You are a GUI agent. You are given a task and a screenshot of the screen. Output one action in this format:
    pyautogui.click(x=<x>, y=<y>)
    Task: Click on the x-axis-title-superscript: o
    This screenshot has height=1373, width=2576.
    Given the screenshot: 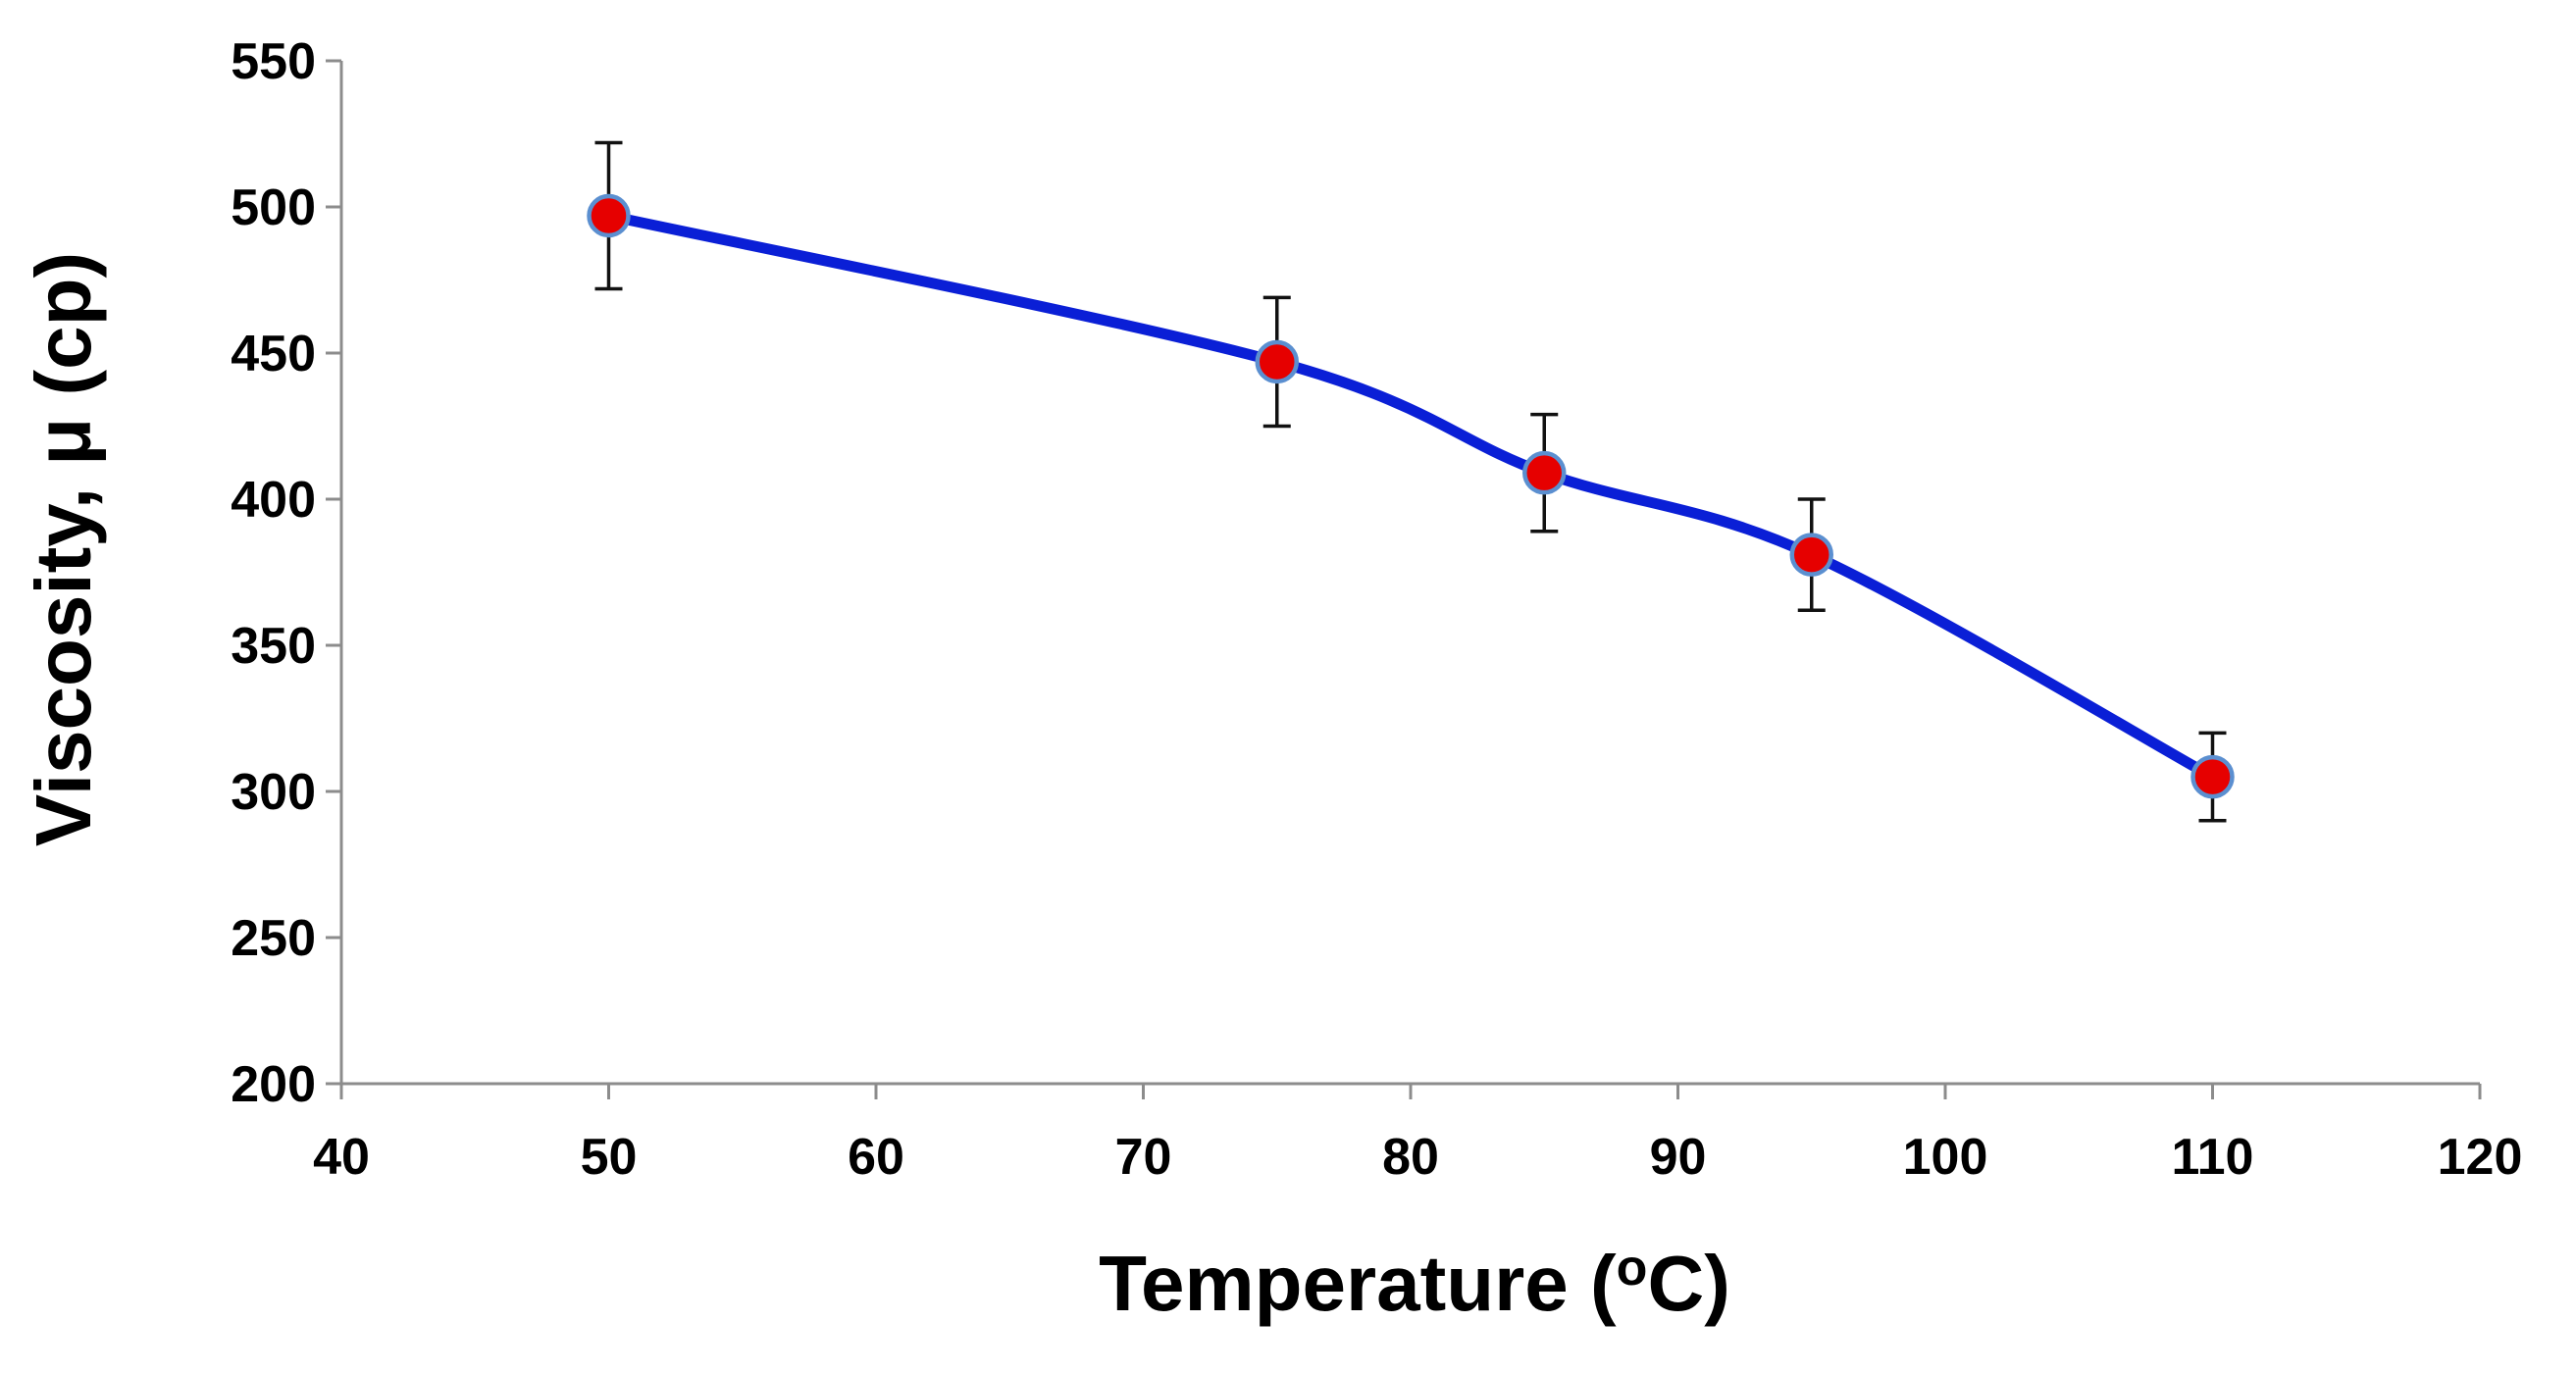 What is the action you would take?
    pyautogui.click(x=1632, y=1268)
    